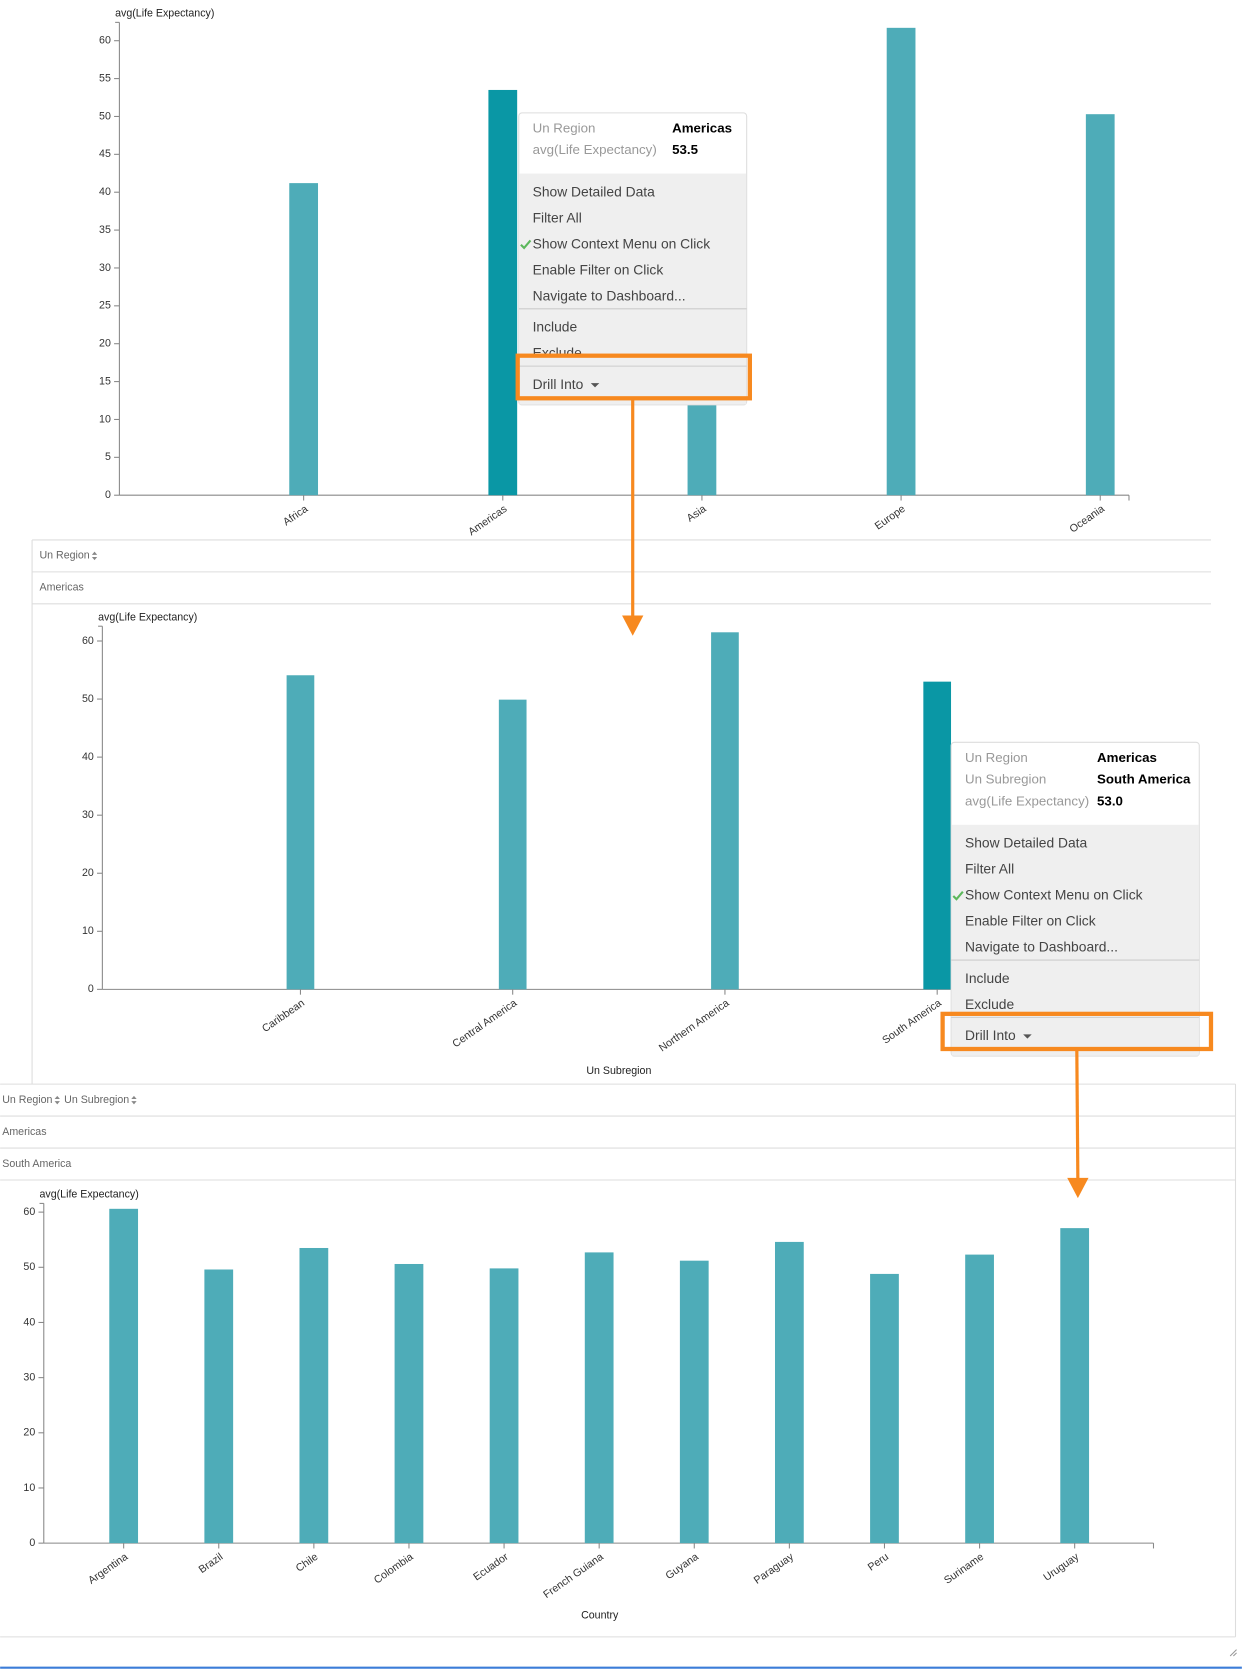 The image size is (1242, 1672). What do you see at coordinates (1233, 1653) in the screenshot?
I see `resize-grip` at bounding box center [1233, 1653].